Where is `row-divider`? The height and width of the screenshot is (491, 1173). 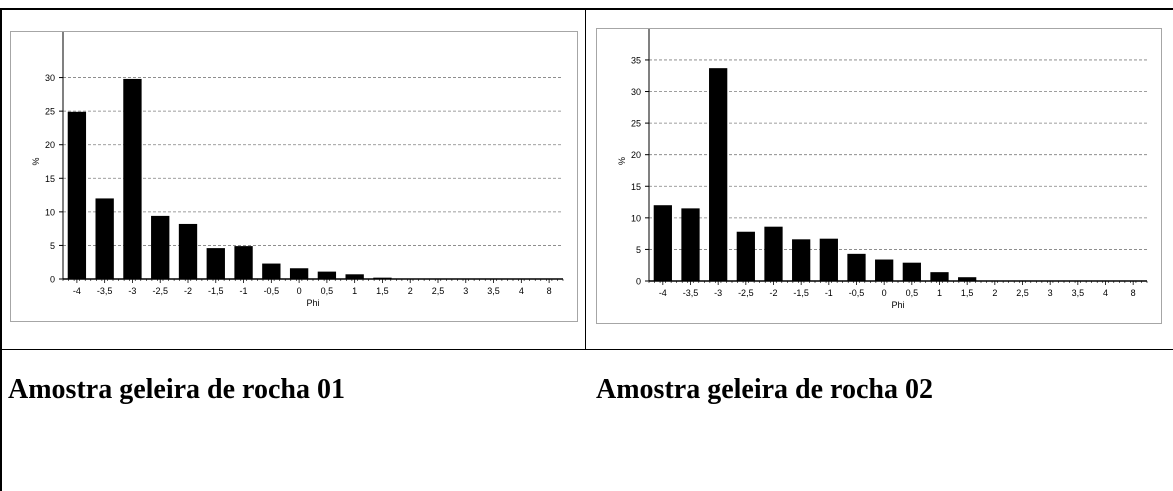 row-divider is located at coordinates (586, 349).